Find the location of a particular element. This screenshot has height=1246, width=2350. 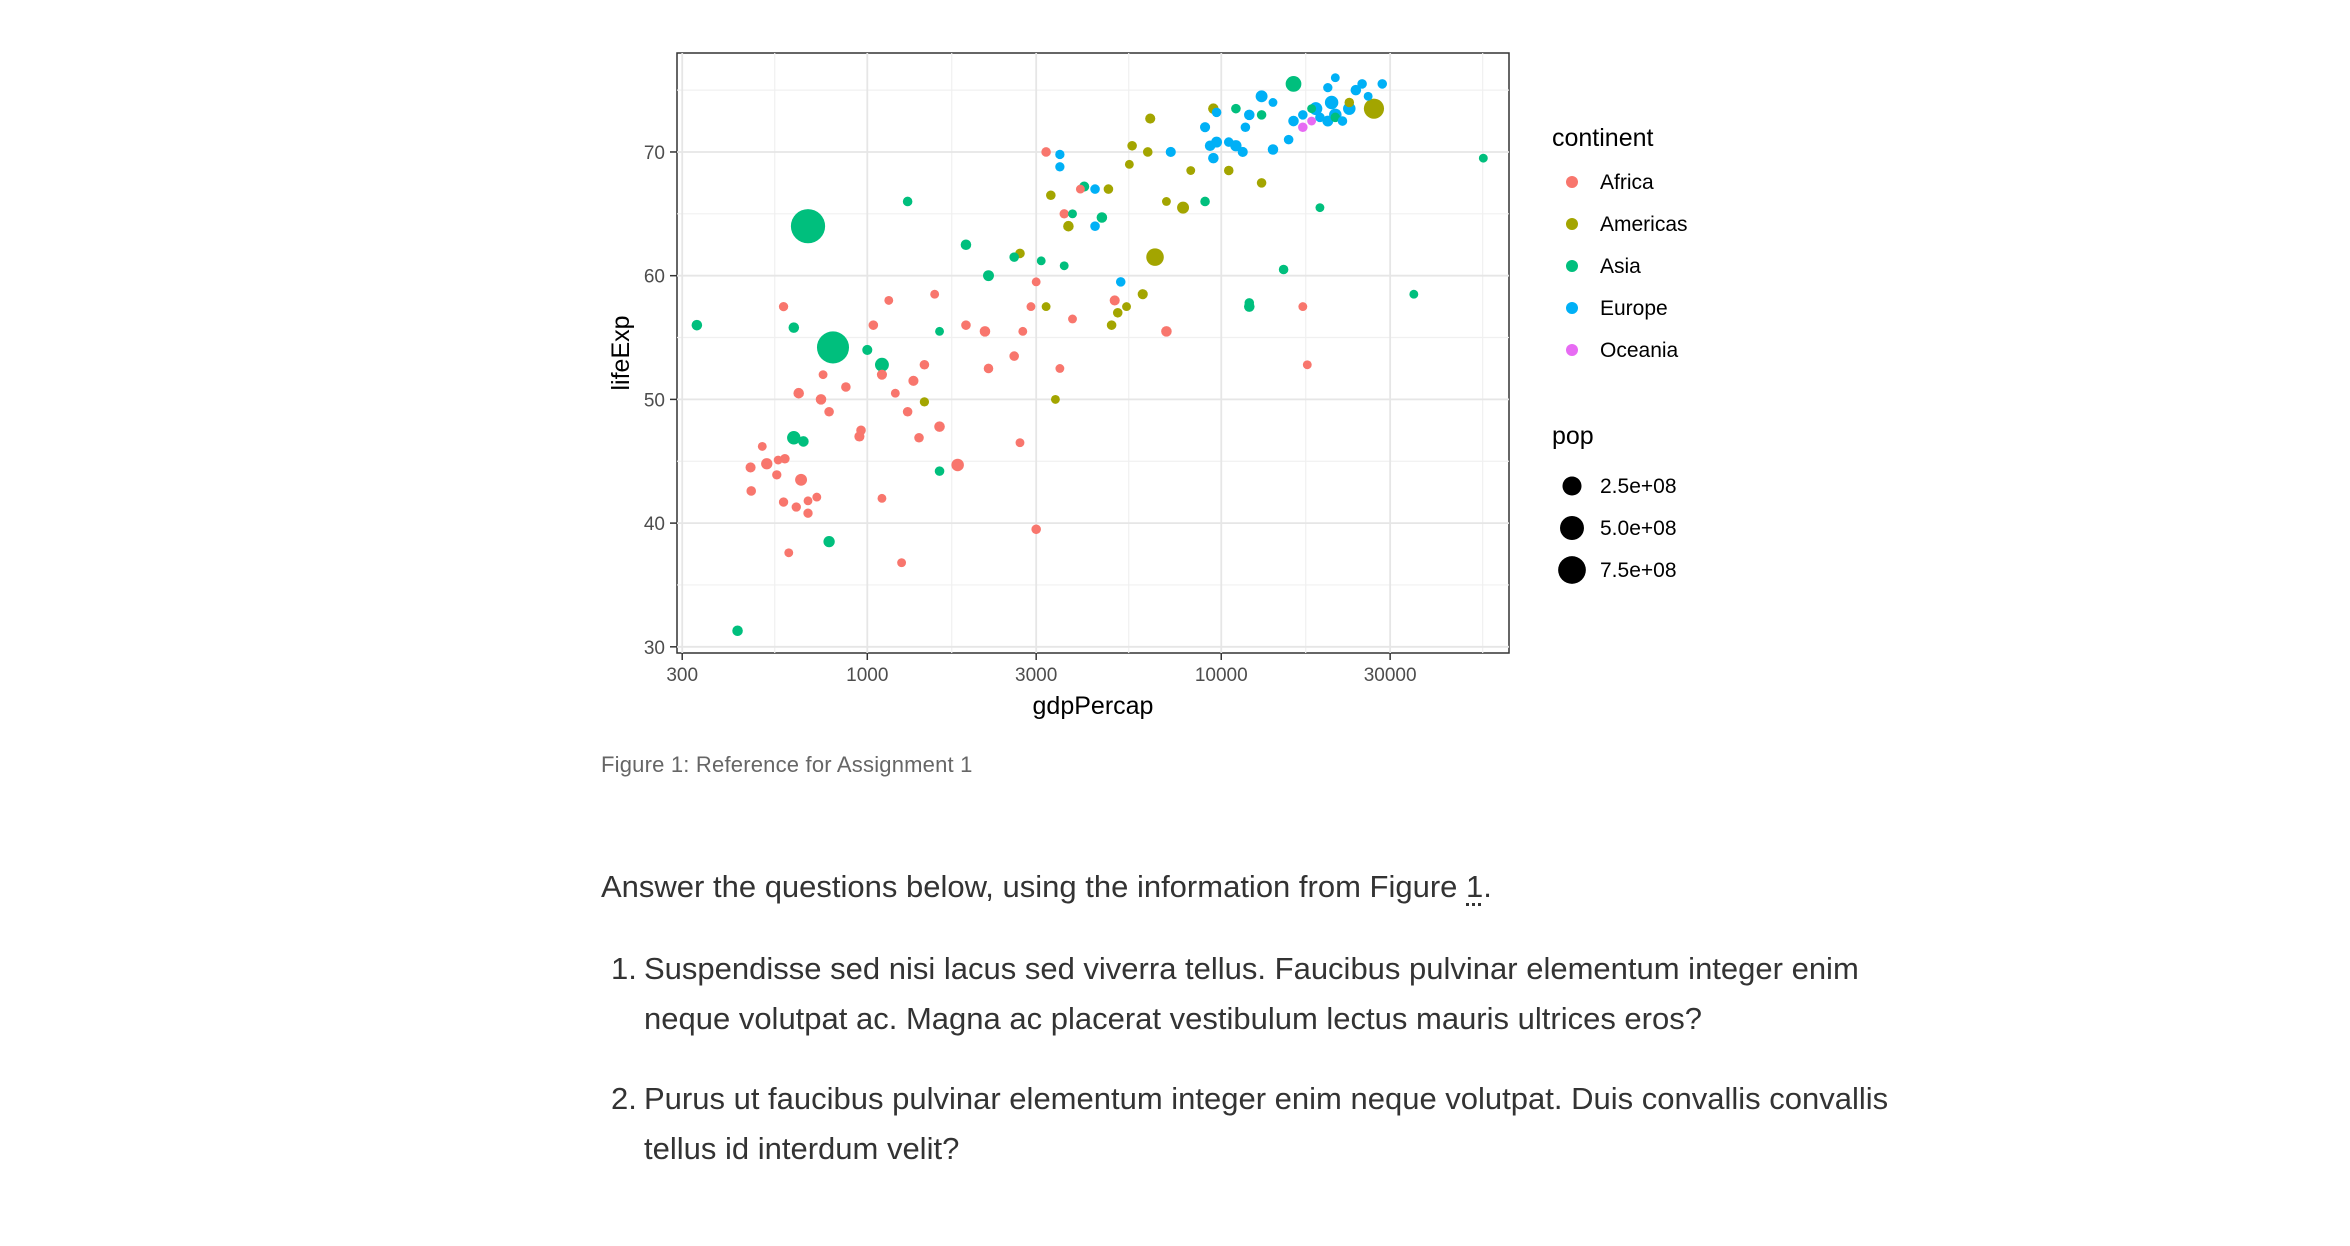

y-tick-label: 70 is located at coordinates (654, 153).